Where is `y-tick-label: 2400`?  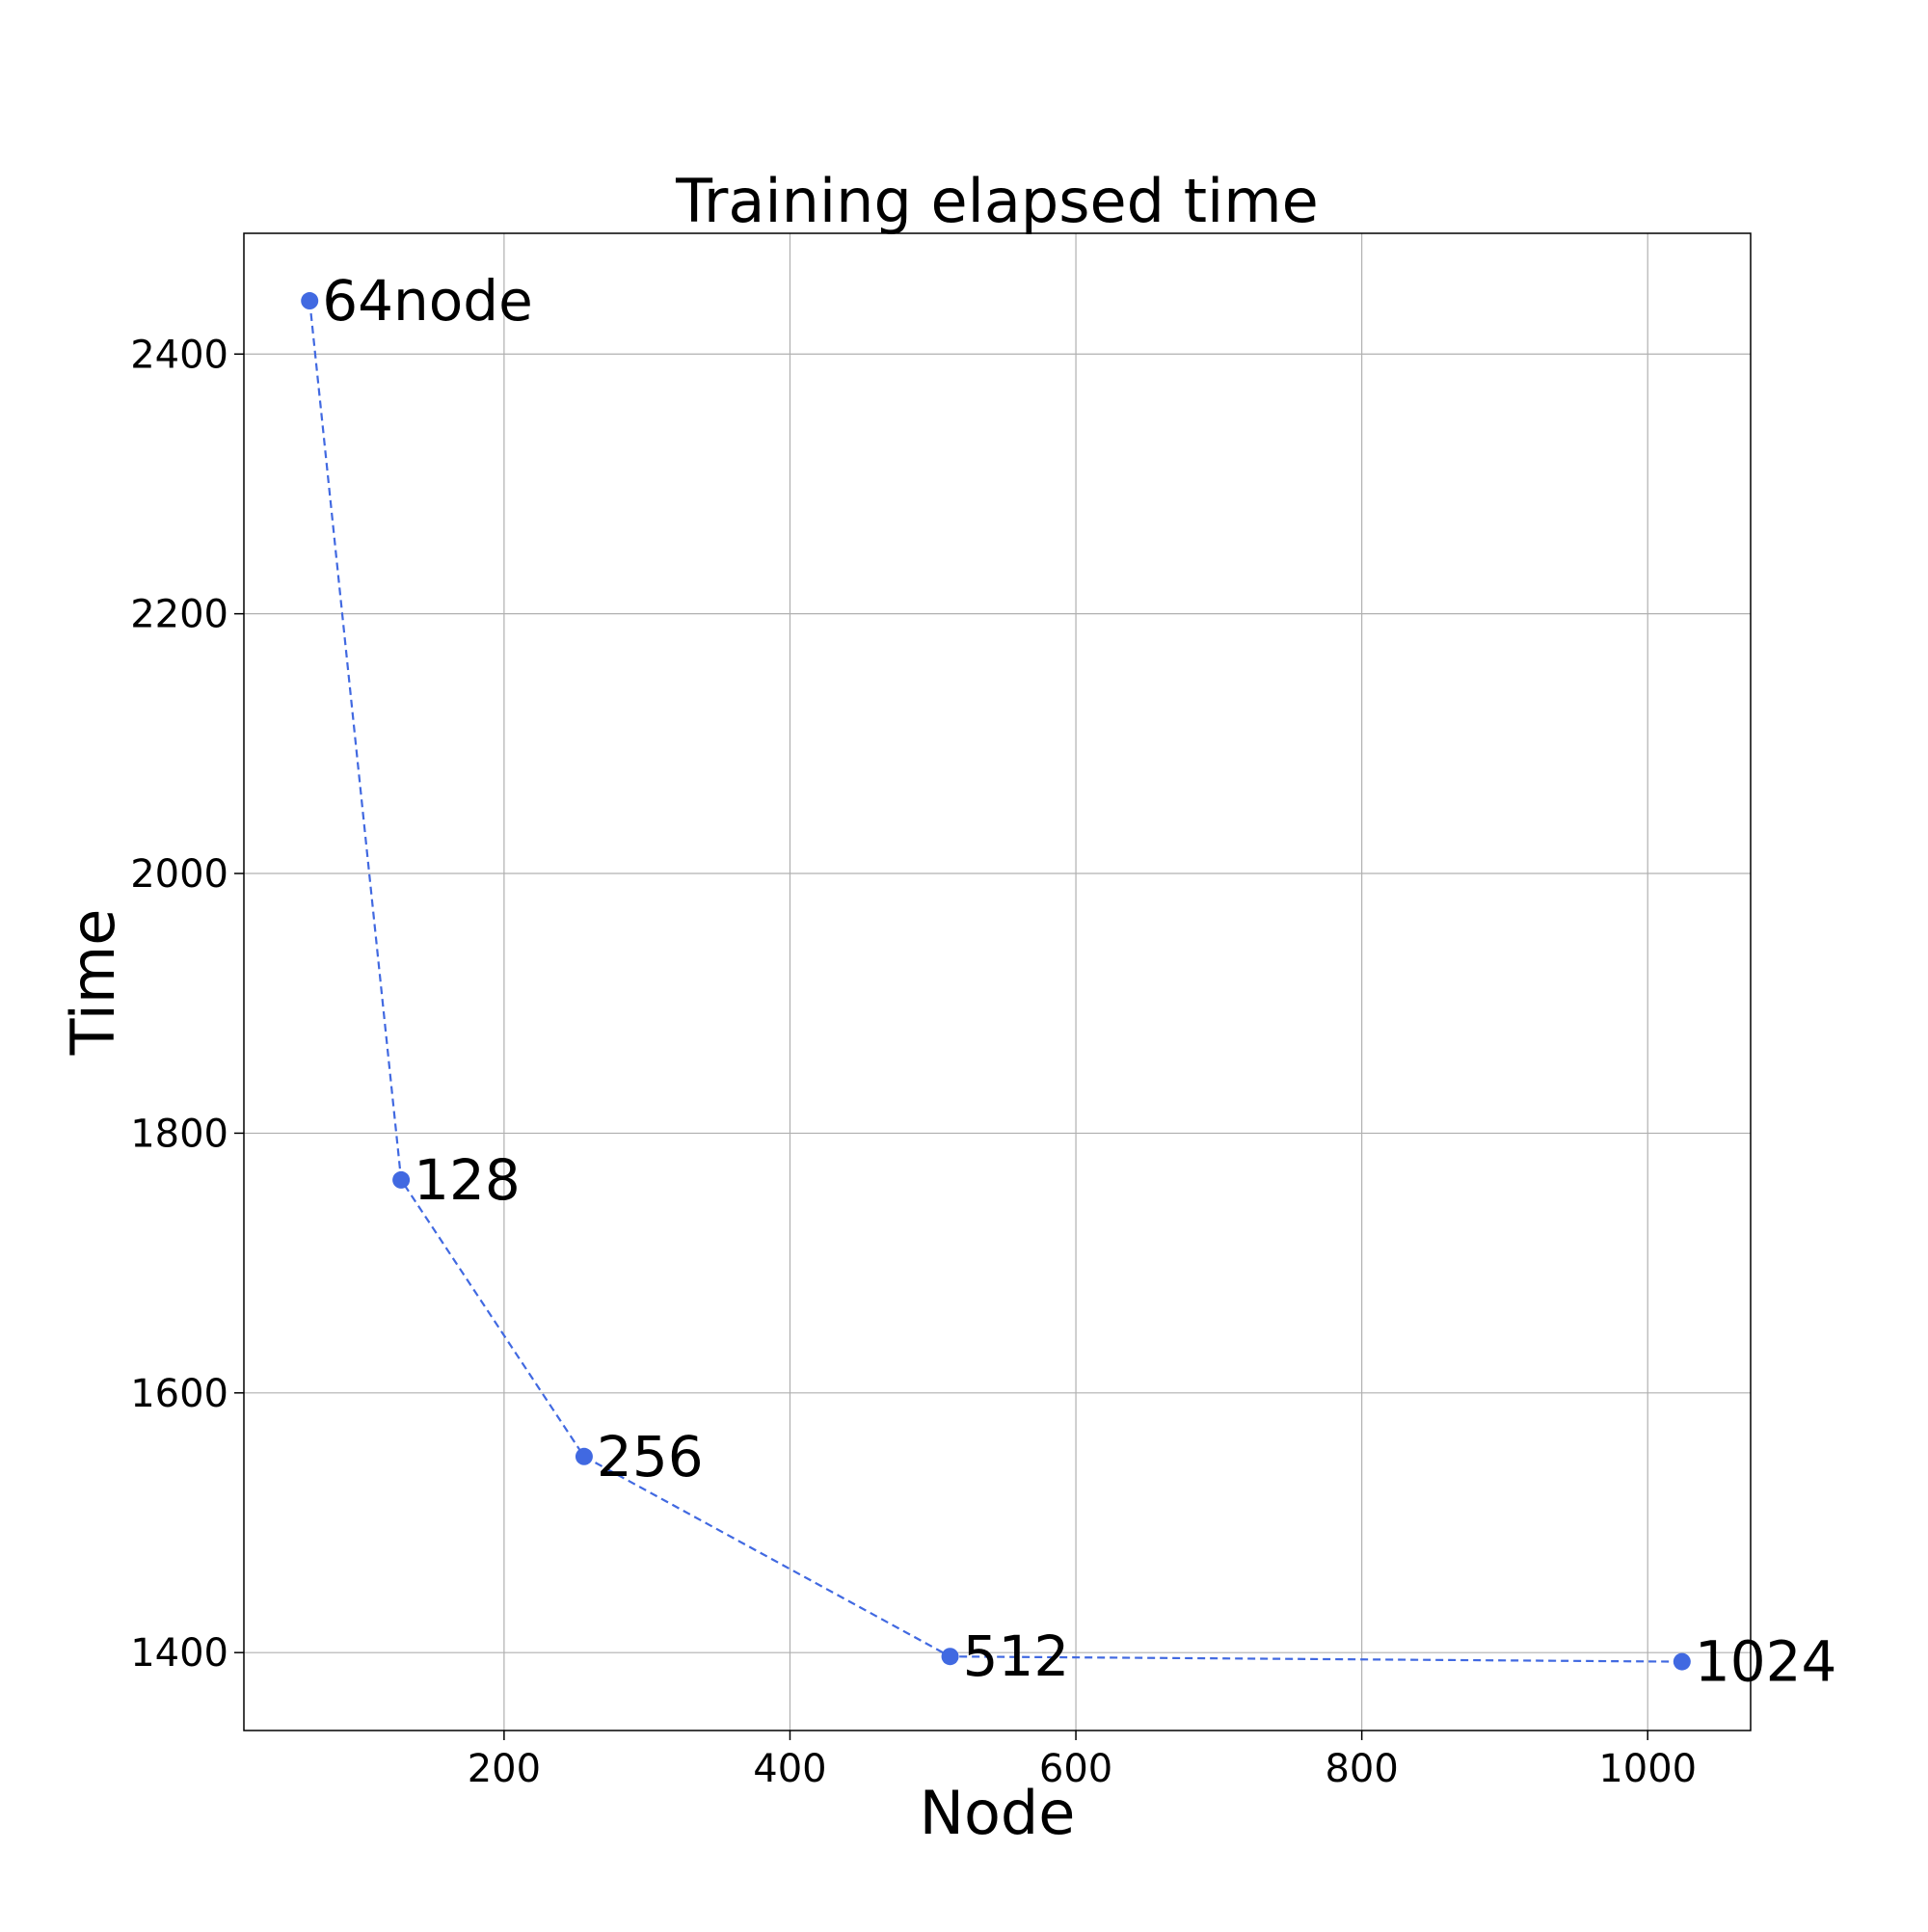
y-tick-label: 2400 is located at coordinates (179, 355).